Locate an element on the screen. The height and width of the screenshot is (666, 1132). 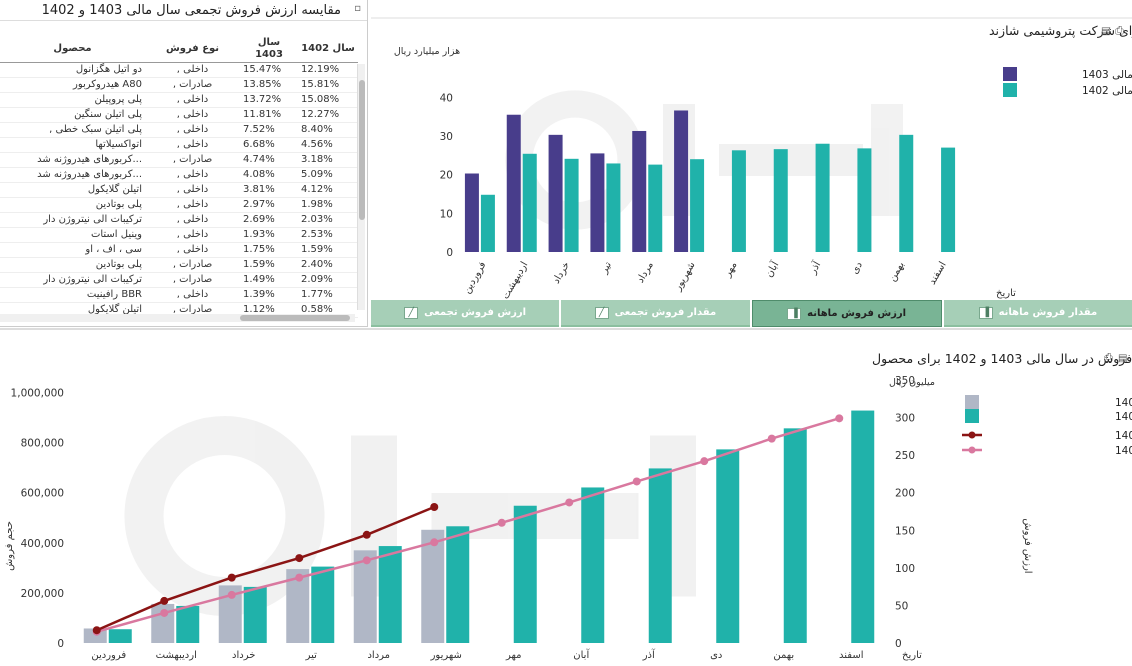
panel-menu-icon: ▫ is located at coordinates (357, 8).